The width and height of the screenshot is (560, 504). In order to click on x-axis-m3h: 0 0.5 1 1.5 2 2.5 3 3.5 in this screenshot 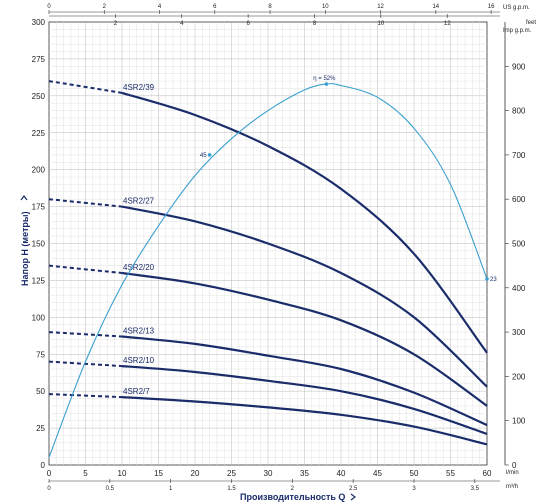, I will do `click(273, 485)`.